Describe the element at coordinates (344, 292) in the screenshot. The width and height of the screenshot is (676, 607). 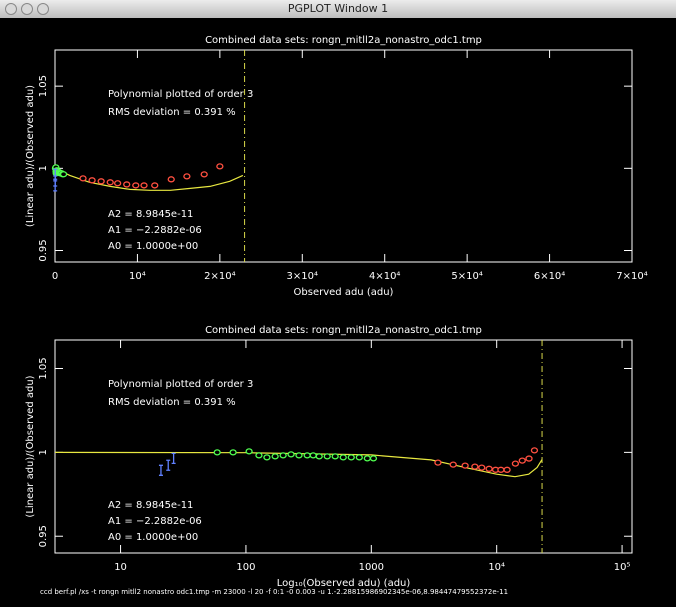
I see `x-axis-label: Observed adu (adu)` at that location.